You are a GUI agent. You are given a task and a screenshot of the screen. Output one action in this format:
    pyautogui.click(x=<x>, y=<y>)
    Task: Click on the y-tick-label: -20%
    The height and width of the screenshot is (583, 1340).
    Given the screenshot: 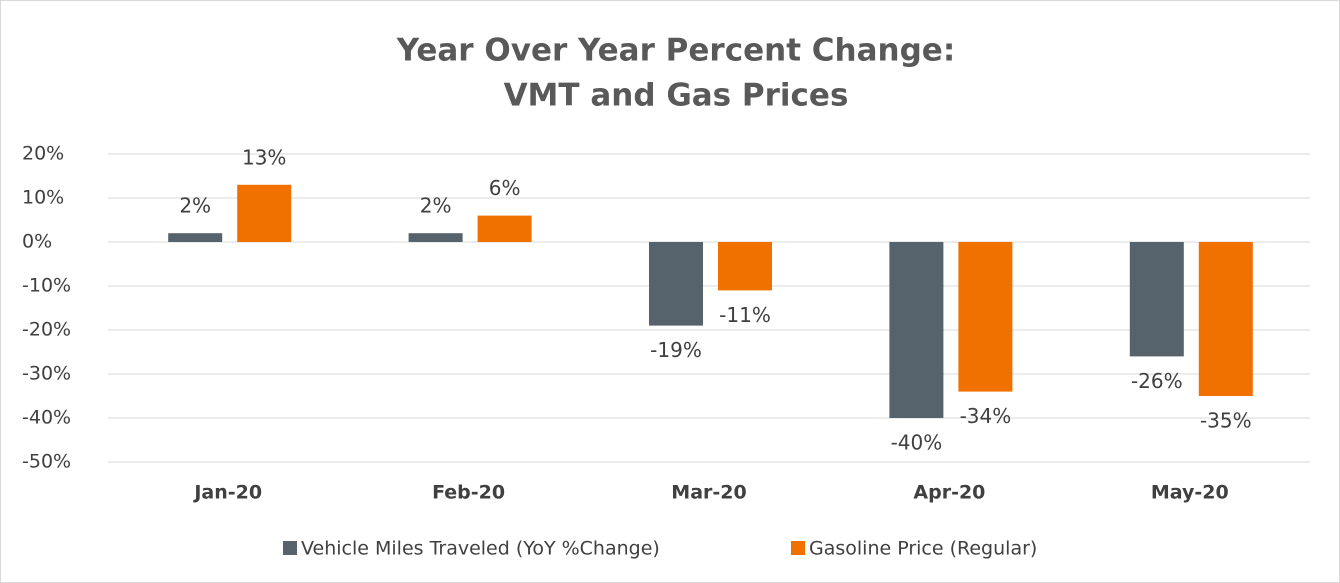 What is the action you would take?
    pyautogui.click(x=46, y=330)
    